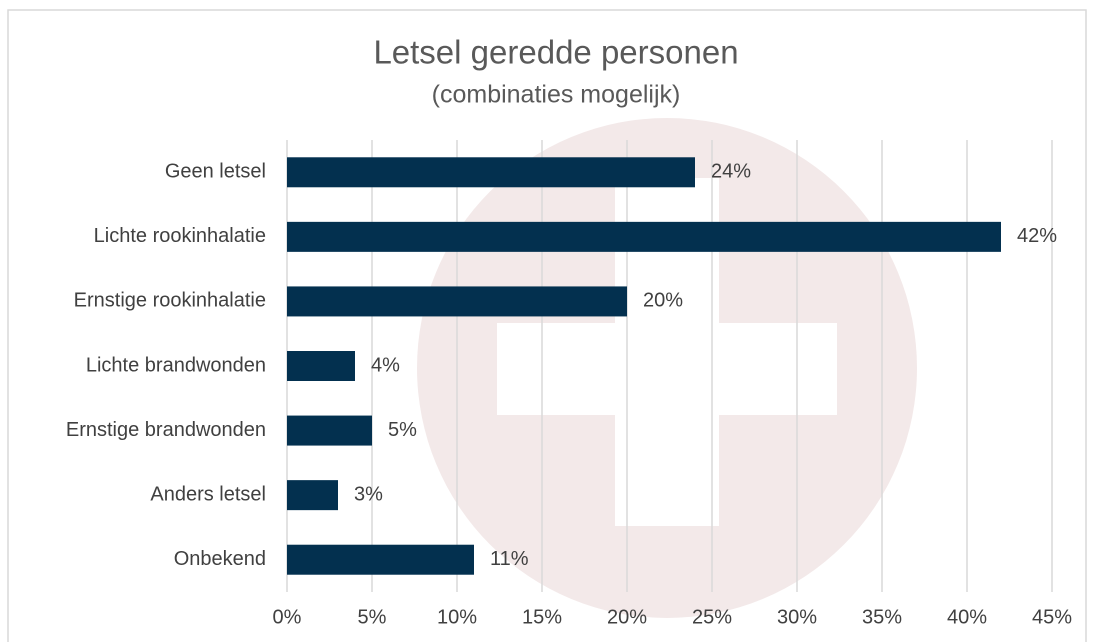  I want to click on x-tick-label: 40%, so click(967, 617).